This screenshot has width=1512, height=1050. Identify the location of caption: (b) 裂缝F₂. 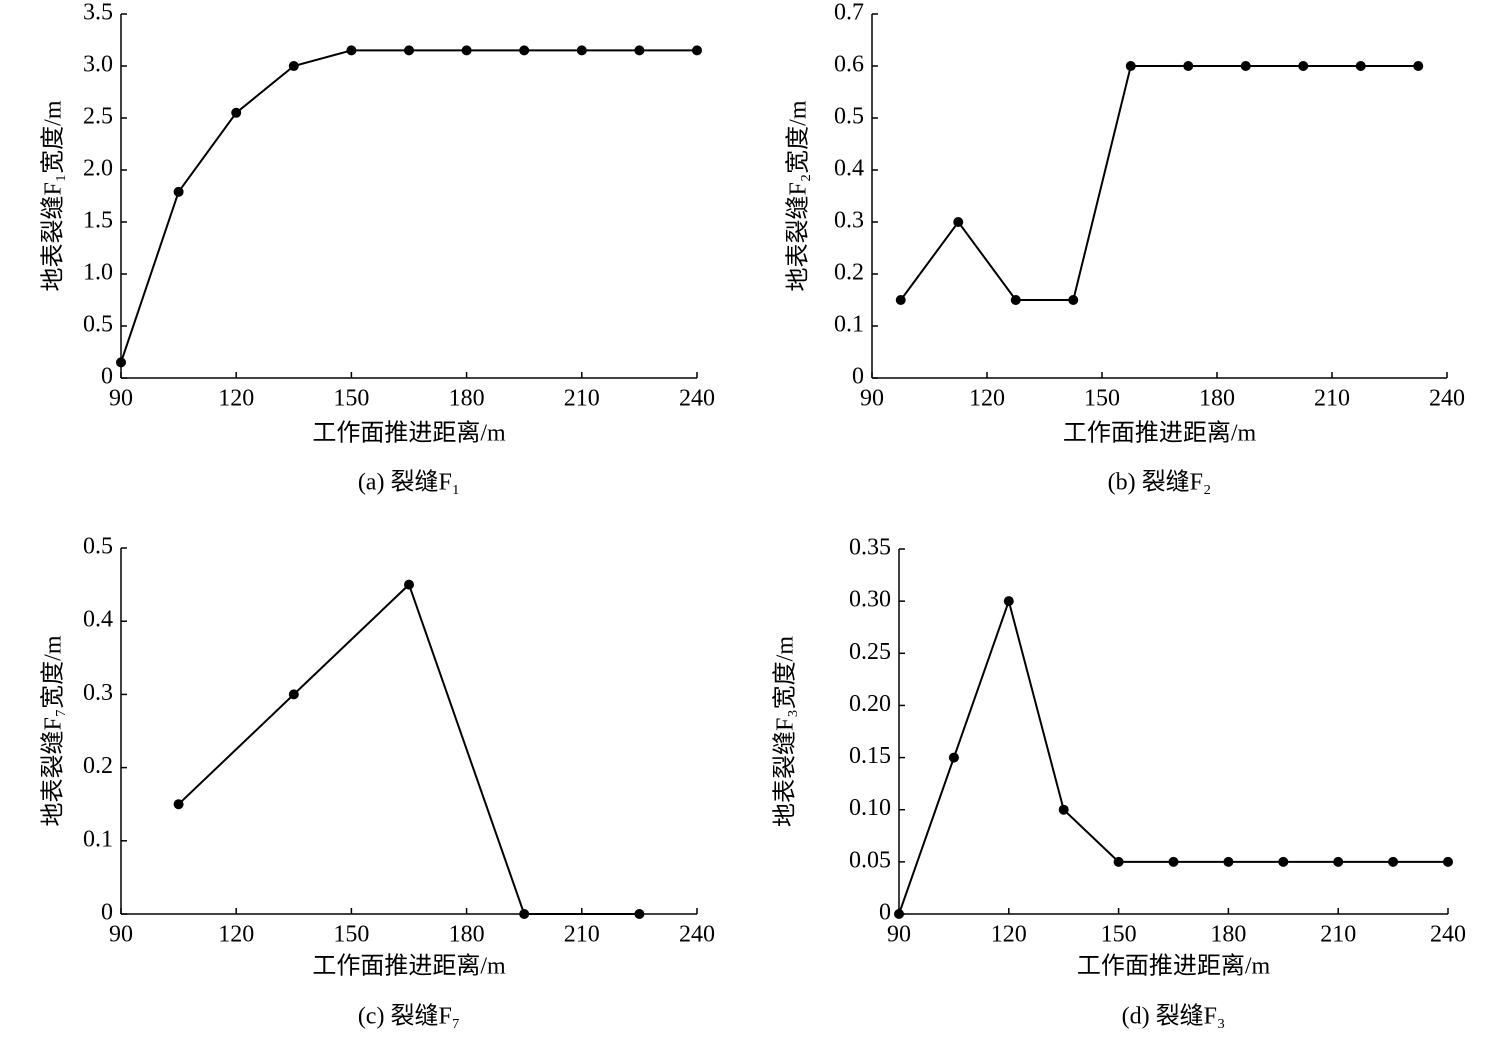
(1160, 482).